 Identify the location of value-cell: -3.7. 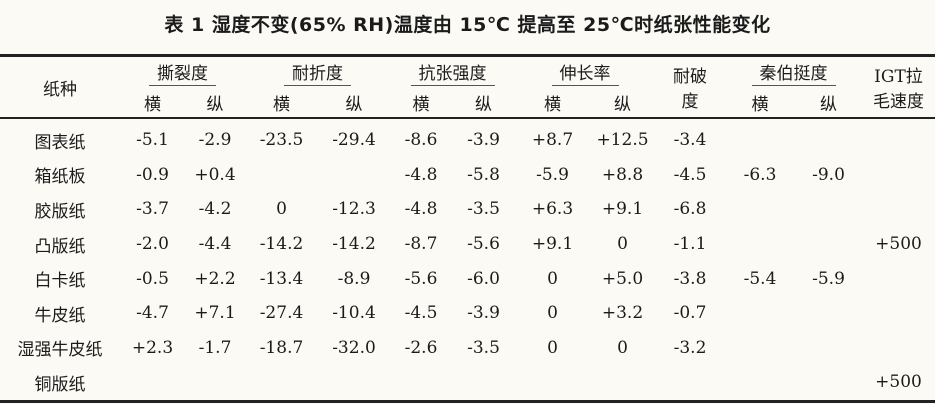
(152, 209).